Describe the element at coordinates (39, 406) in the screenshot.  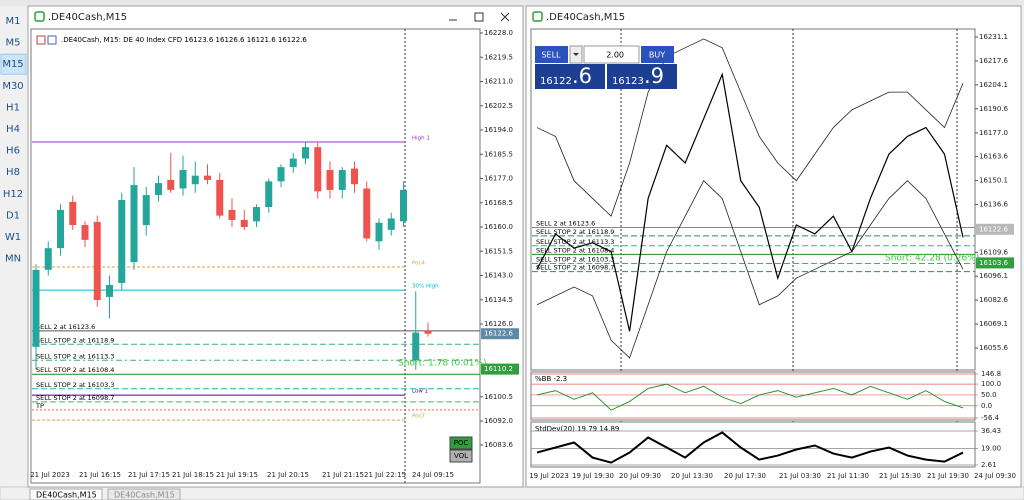
I see `order-label: TP` at that location.